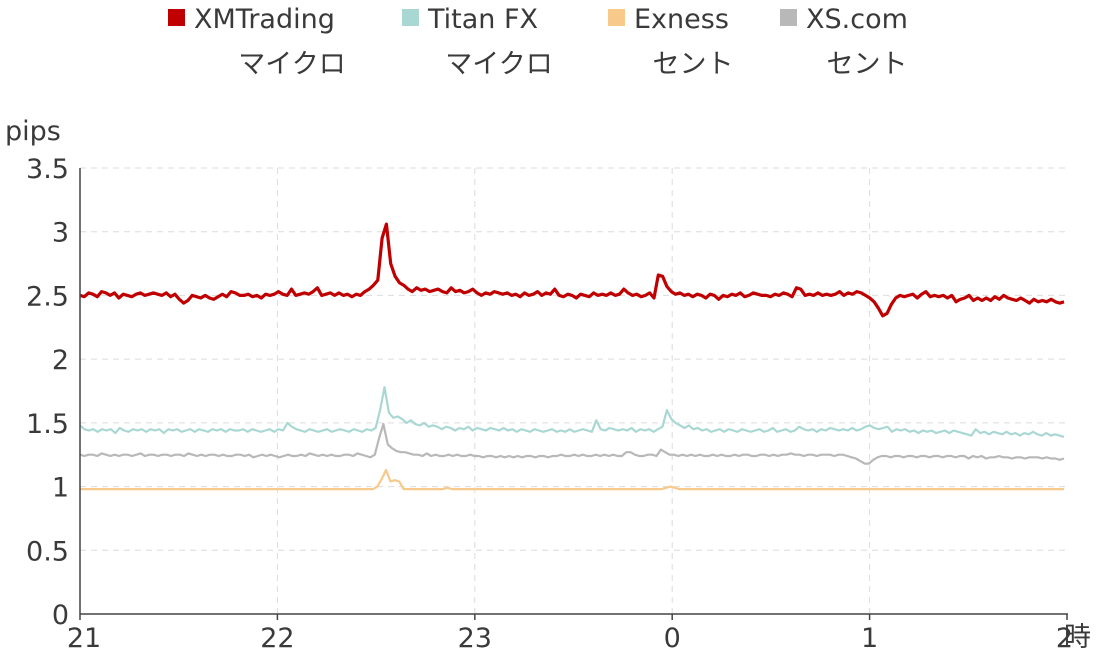  I want to click on y-tick-label: 0.5, so click(47, 551).